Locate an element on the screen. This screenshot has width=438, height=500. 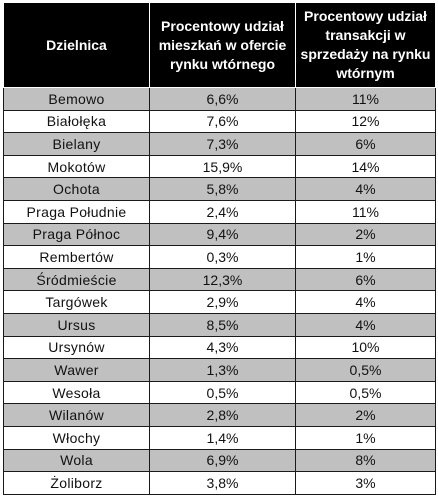
transaction-share-cell: 8% is located at coordinates (365, 460).